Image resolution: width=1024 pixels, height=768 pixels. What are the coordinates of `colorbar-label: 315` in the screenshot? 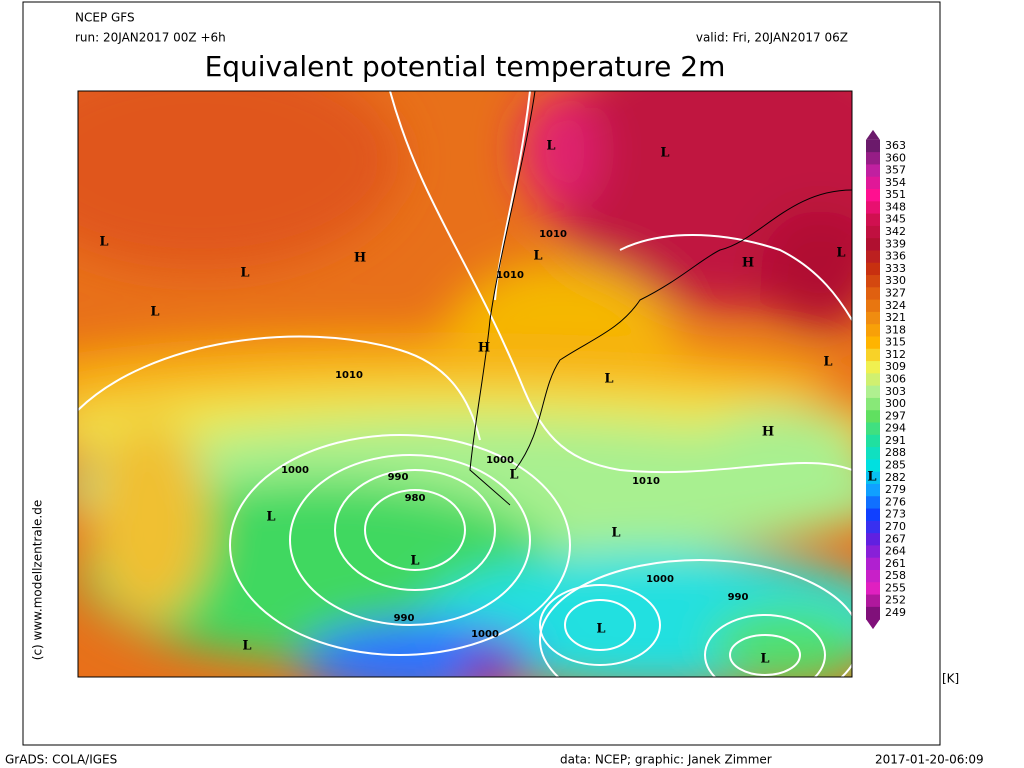 It's located at (895, 342).